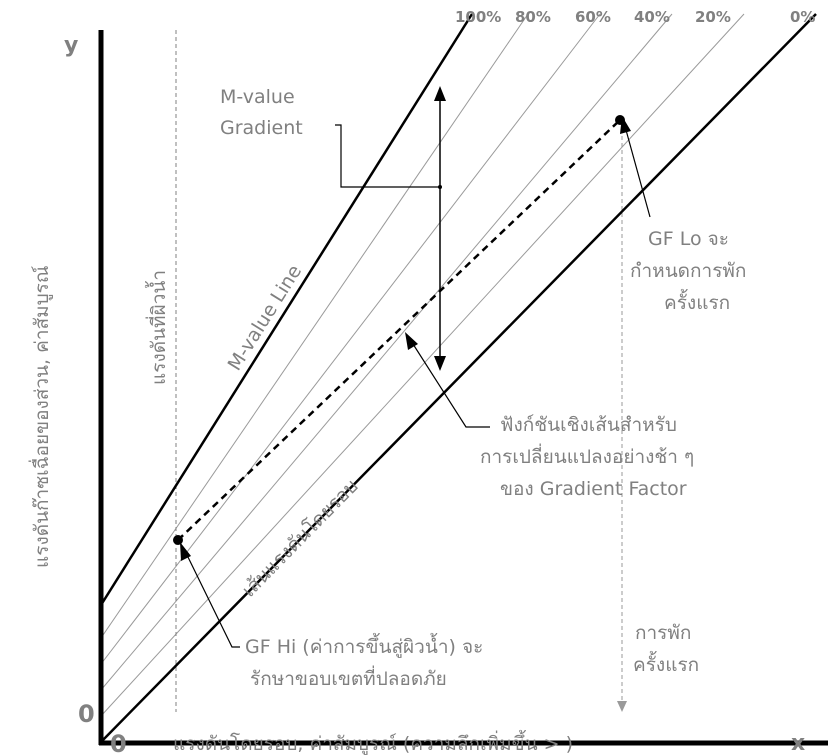  Describe the element at coordinates (86, 714) in the screenshot. I see `origin-y-zero: 0` at that location.